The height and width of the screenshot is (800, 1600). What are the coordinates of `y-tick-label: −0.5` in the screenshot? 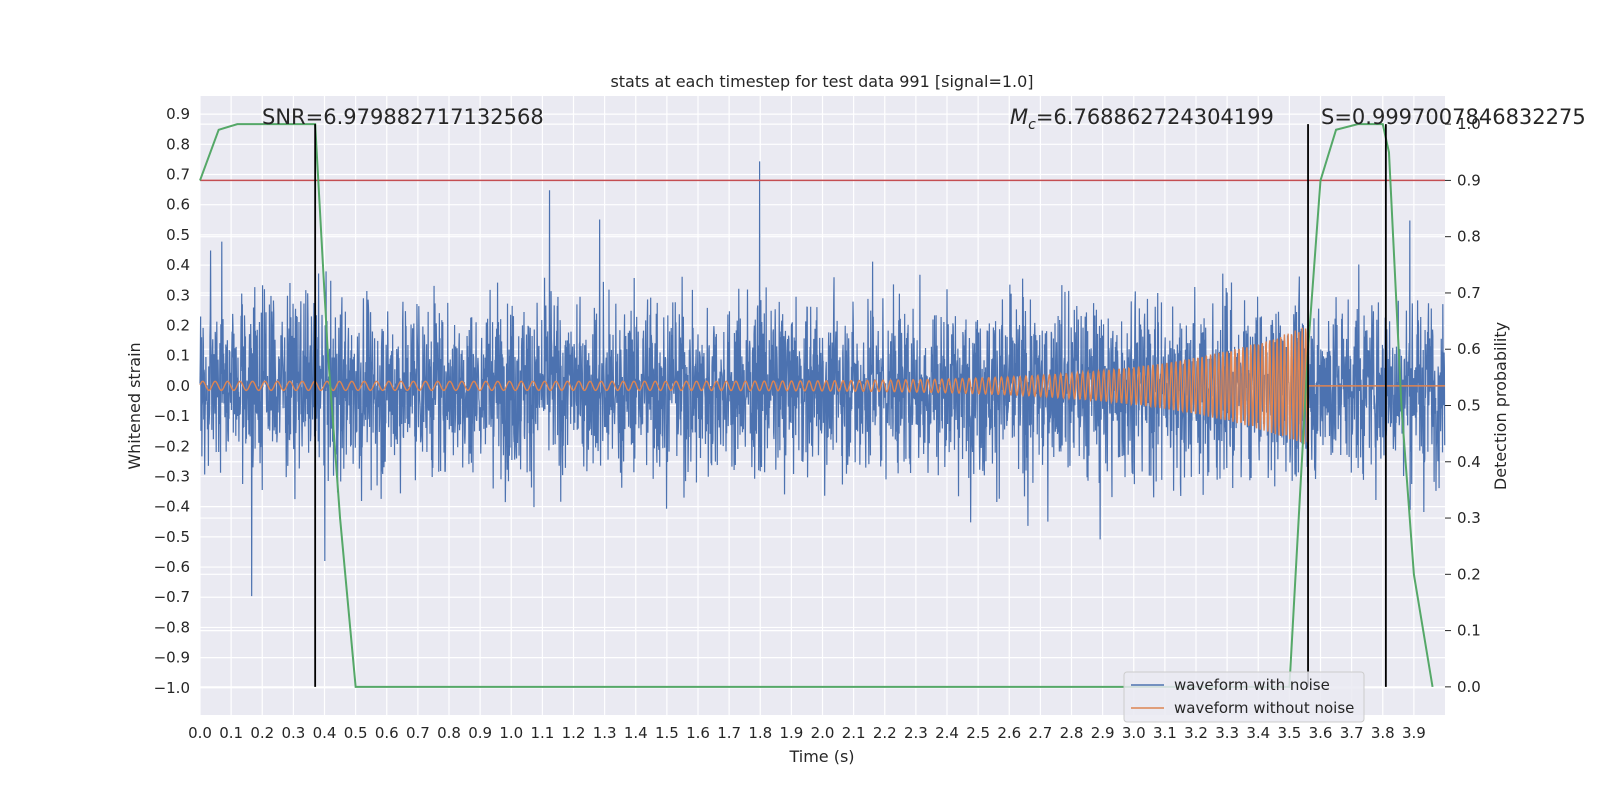 It's located at (172, 537).